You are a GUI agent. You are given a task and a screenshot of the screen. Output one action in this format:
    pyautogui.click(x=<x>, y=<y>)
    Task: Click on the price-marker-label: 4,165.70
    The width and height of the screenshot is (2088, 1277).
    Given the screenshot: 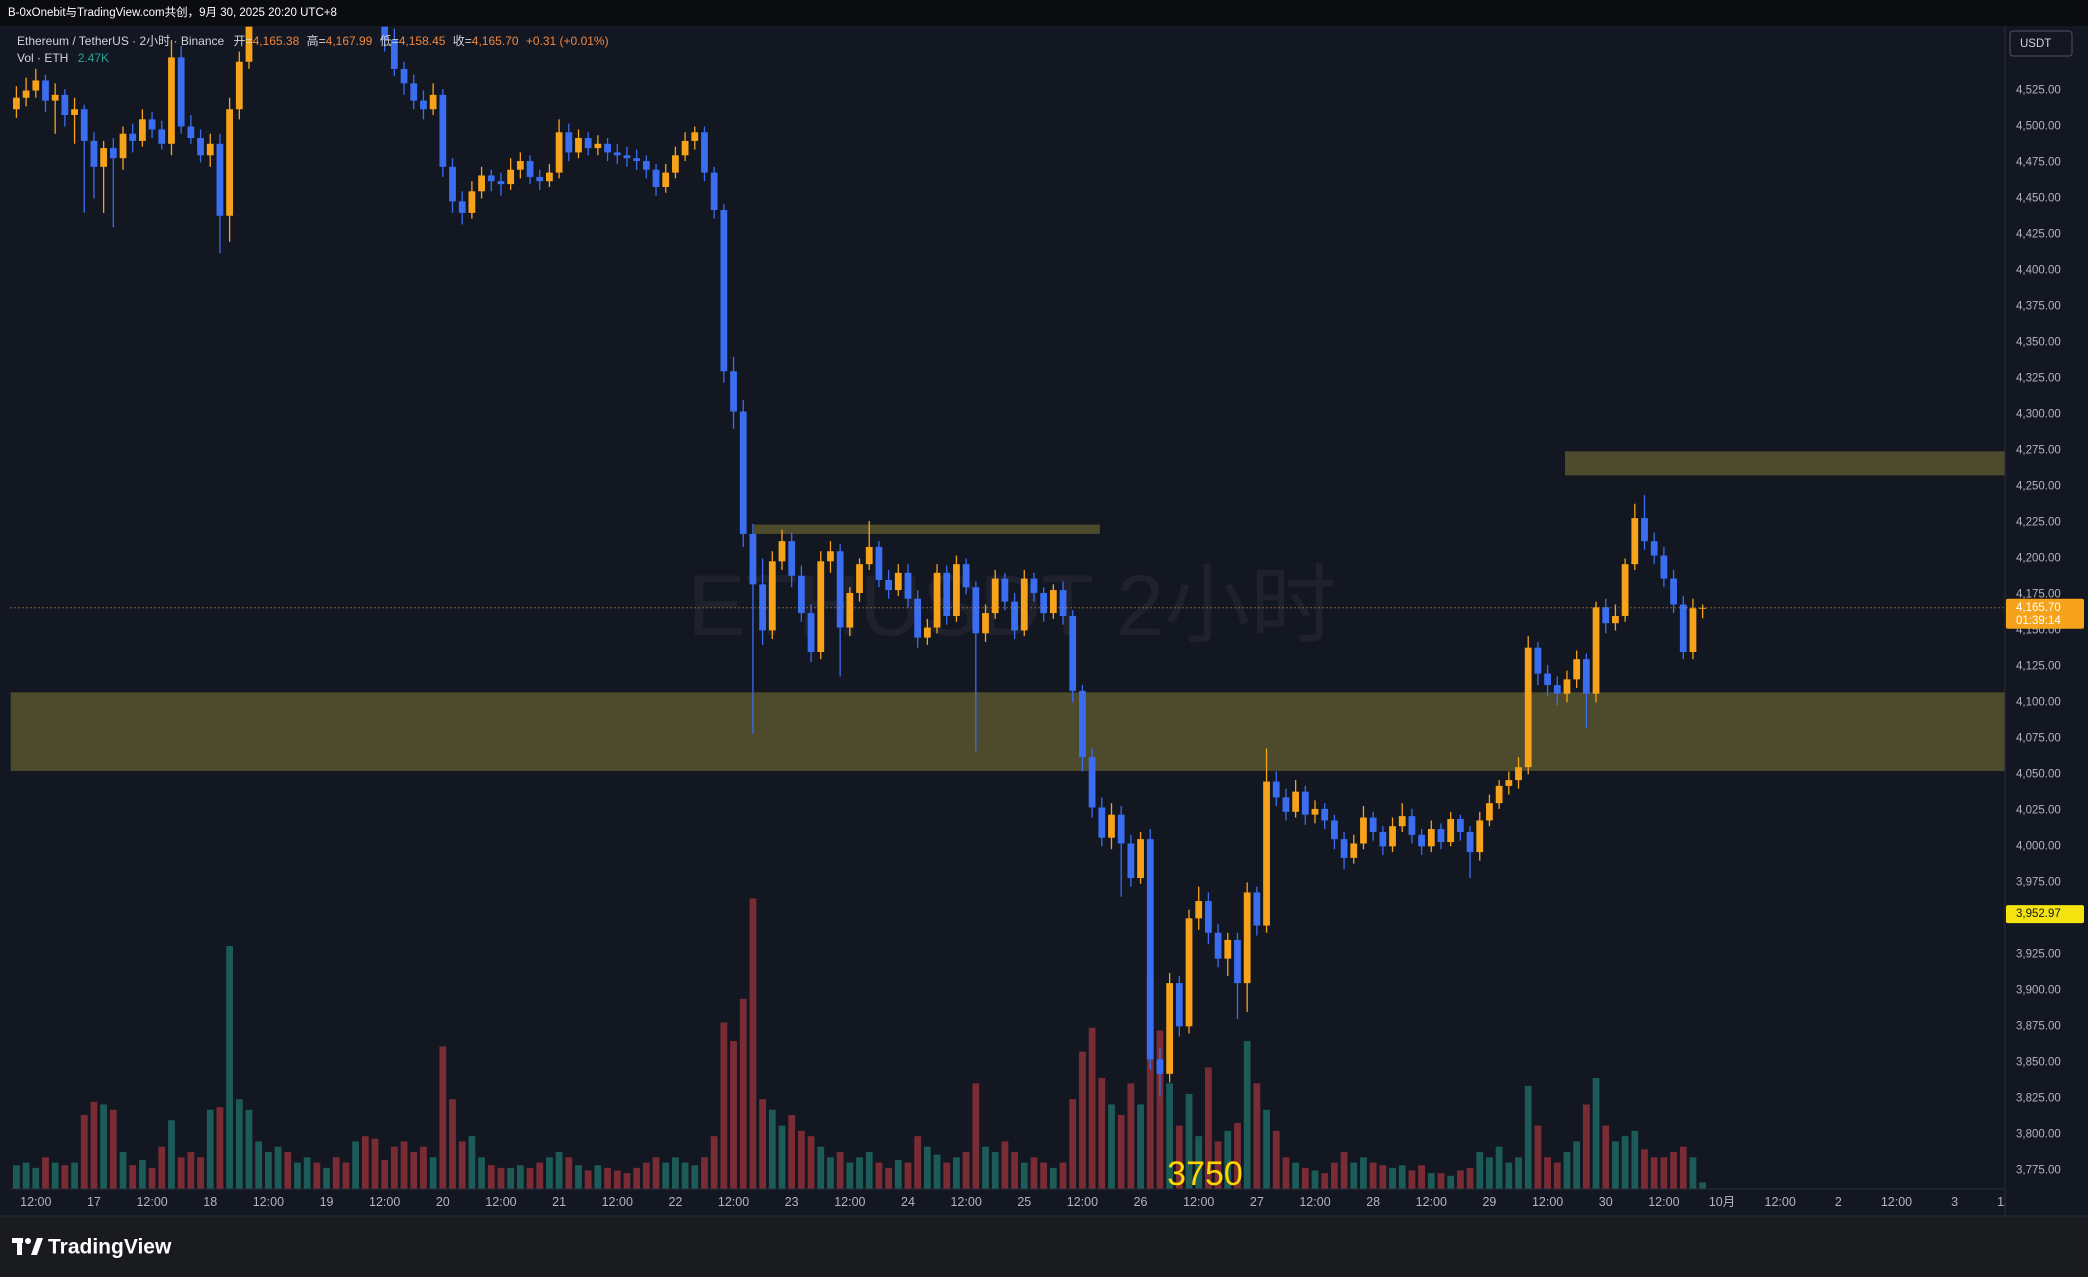 What is the action you would take?
    pyautogui.click(x=2038, y=608)
    